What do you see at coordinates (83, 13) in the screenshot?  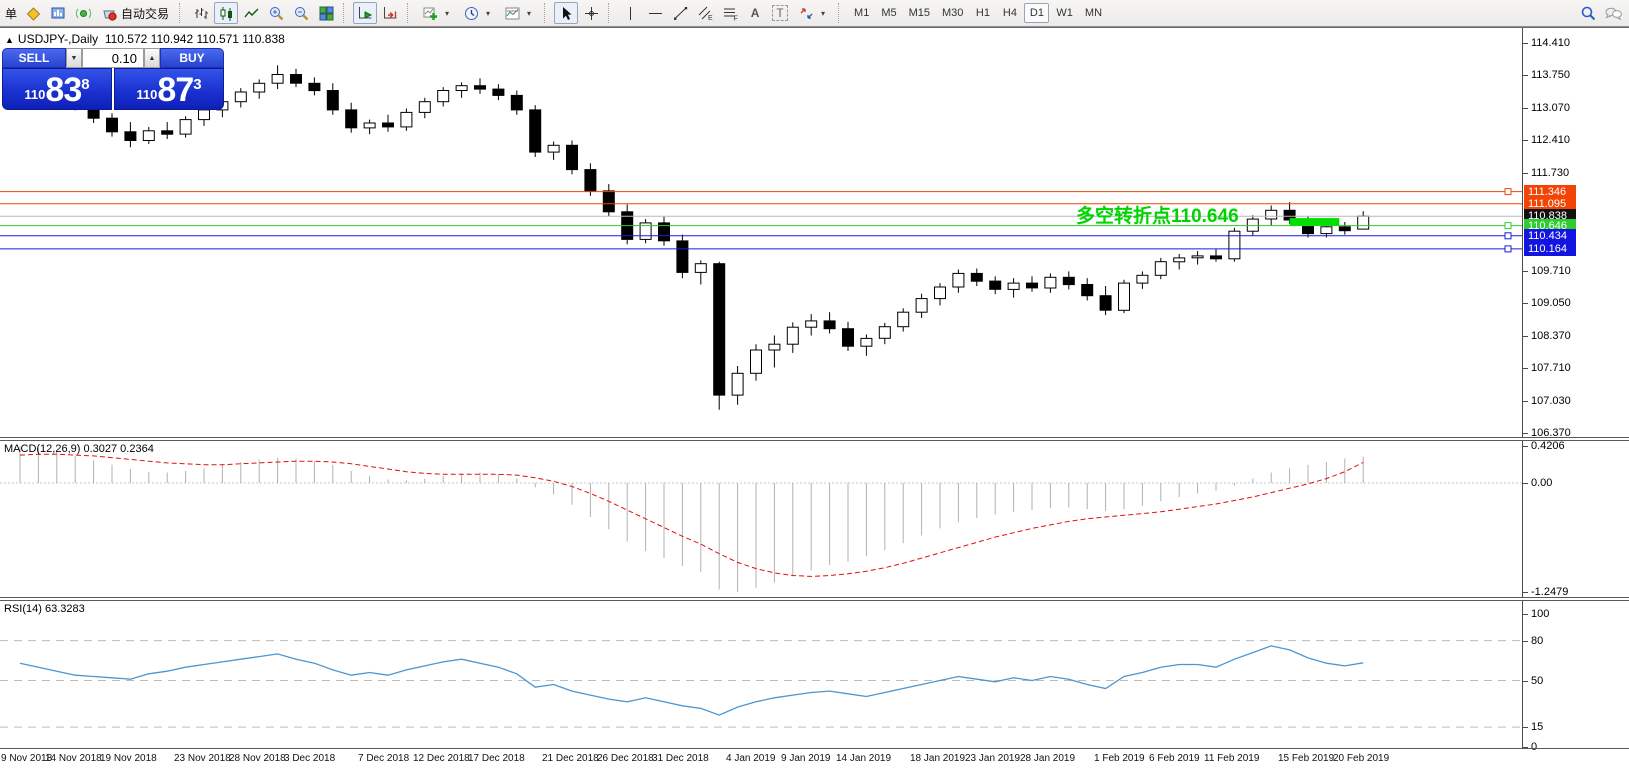 I see `signal-icon` at bounding box center [83, 13].